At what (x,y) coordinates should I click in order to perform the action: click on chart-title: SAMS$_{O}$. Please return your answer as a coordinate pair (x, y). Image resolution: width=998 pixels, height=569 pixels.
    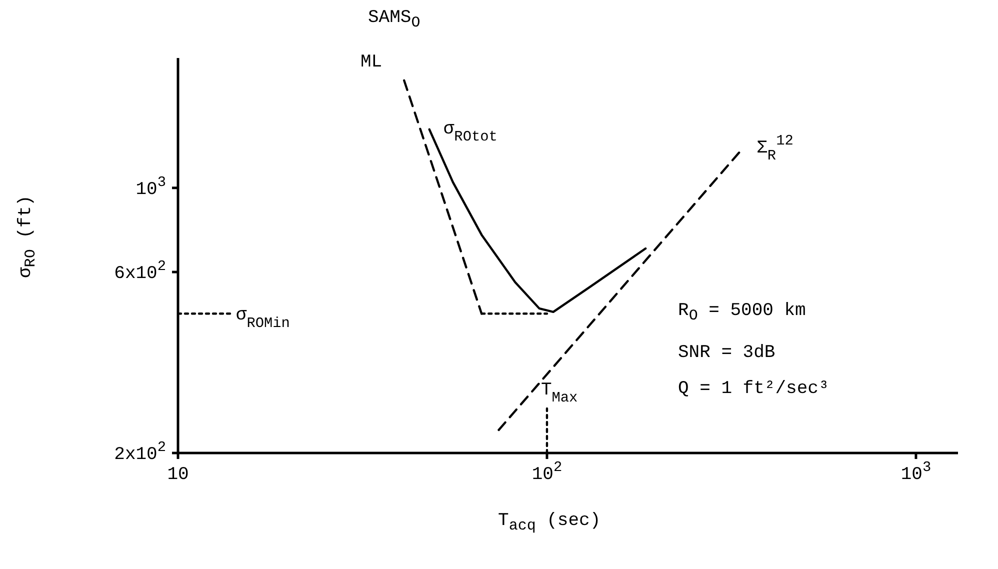
    Looking at the image, I should click on (394, 20).